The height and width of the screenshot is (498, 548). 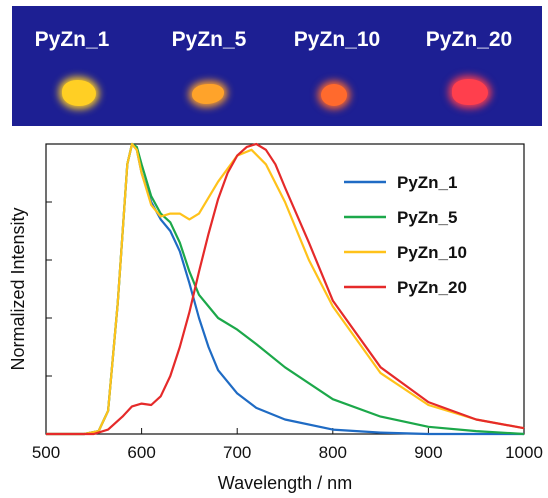 What do you see at coordinates (427, 217) in the screenshot?
I see `legend-label: PyZn_5` at bounding box center [427, 217].